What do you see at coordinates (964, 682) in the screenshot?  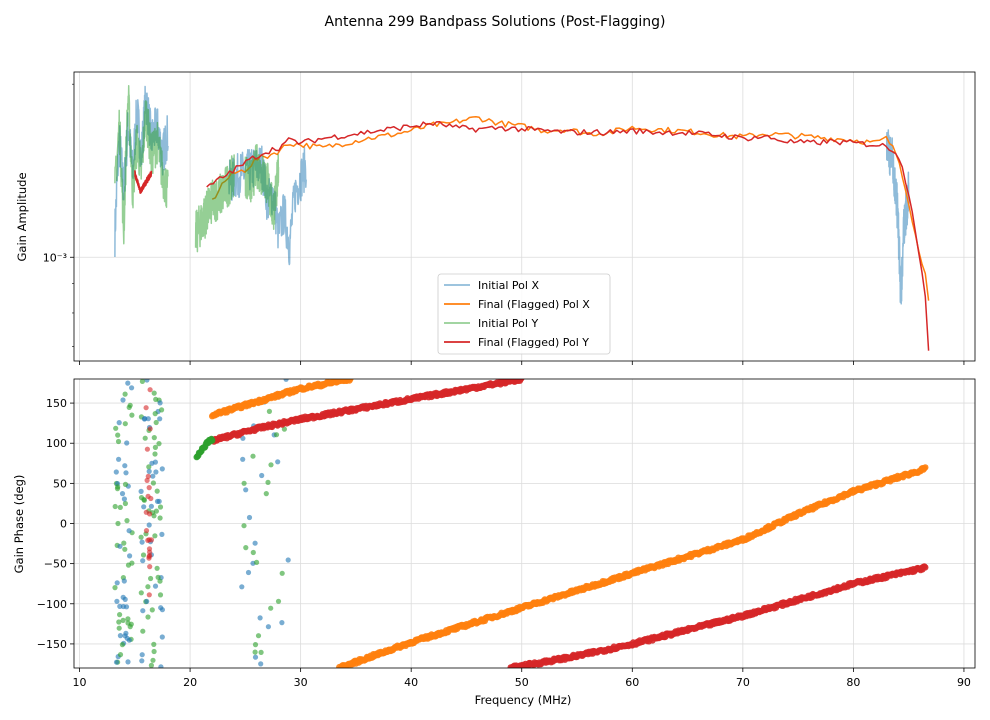 I see `phase-xtick-label: 90` at bounding box center [964, 682].